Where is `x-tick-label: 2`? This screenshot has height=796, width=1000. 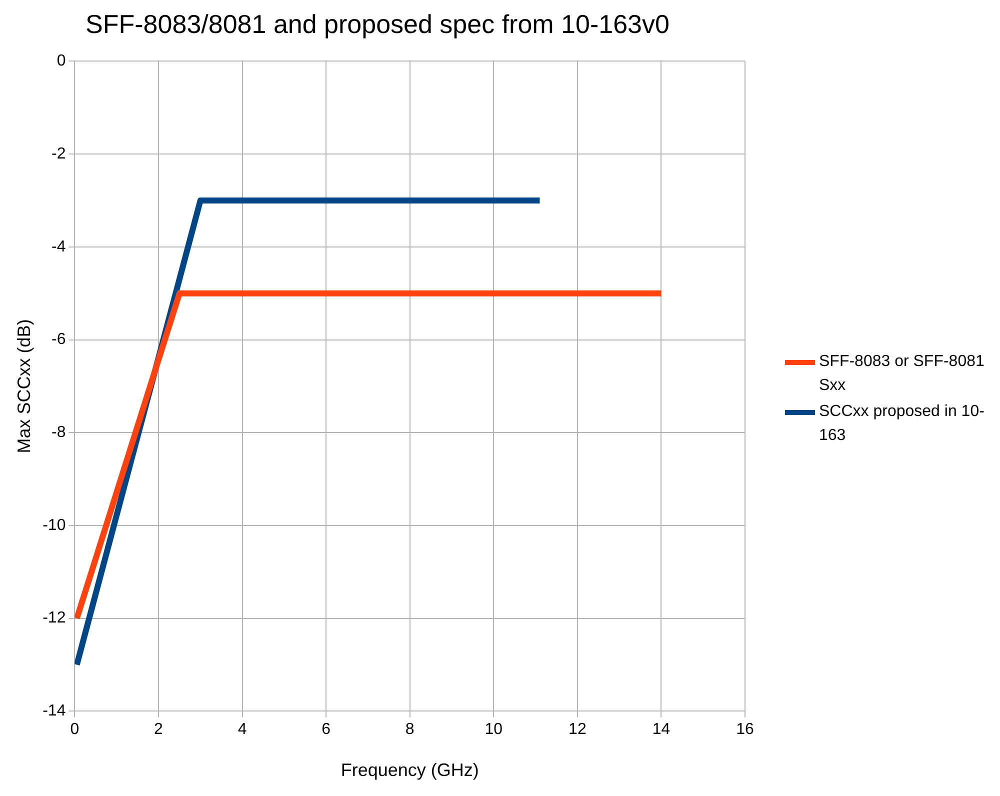
x-tick-label: 2 is located at coordinates (159, 729).